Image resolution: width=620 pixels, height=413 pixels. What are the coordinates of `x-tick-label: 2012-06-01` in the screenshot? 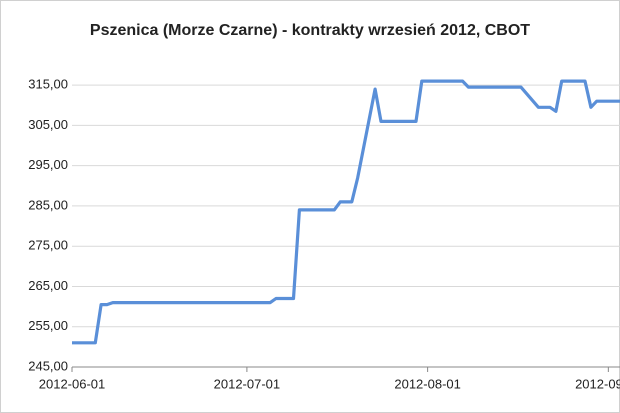 It's located at (72, 383).